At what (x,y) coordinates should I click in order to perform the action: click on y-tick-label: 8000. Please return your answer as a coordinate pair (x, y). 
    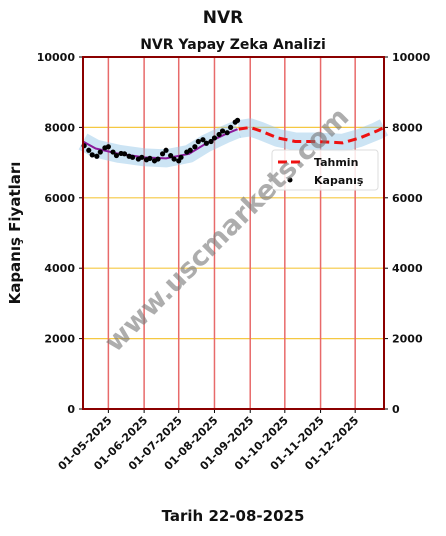
    Looking at the image, I should click on (59, 127).